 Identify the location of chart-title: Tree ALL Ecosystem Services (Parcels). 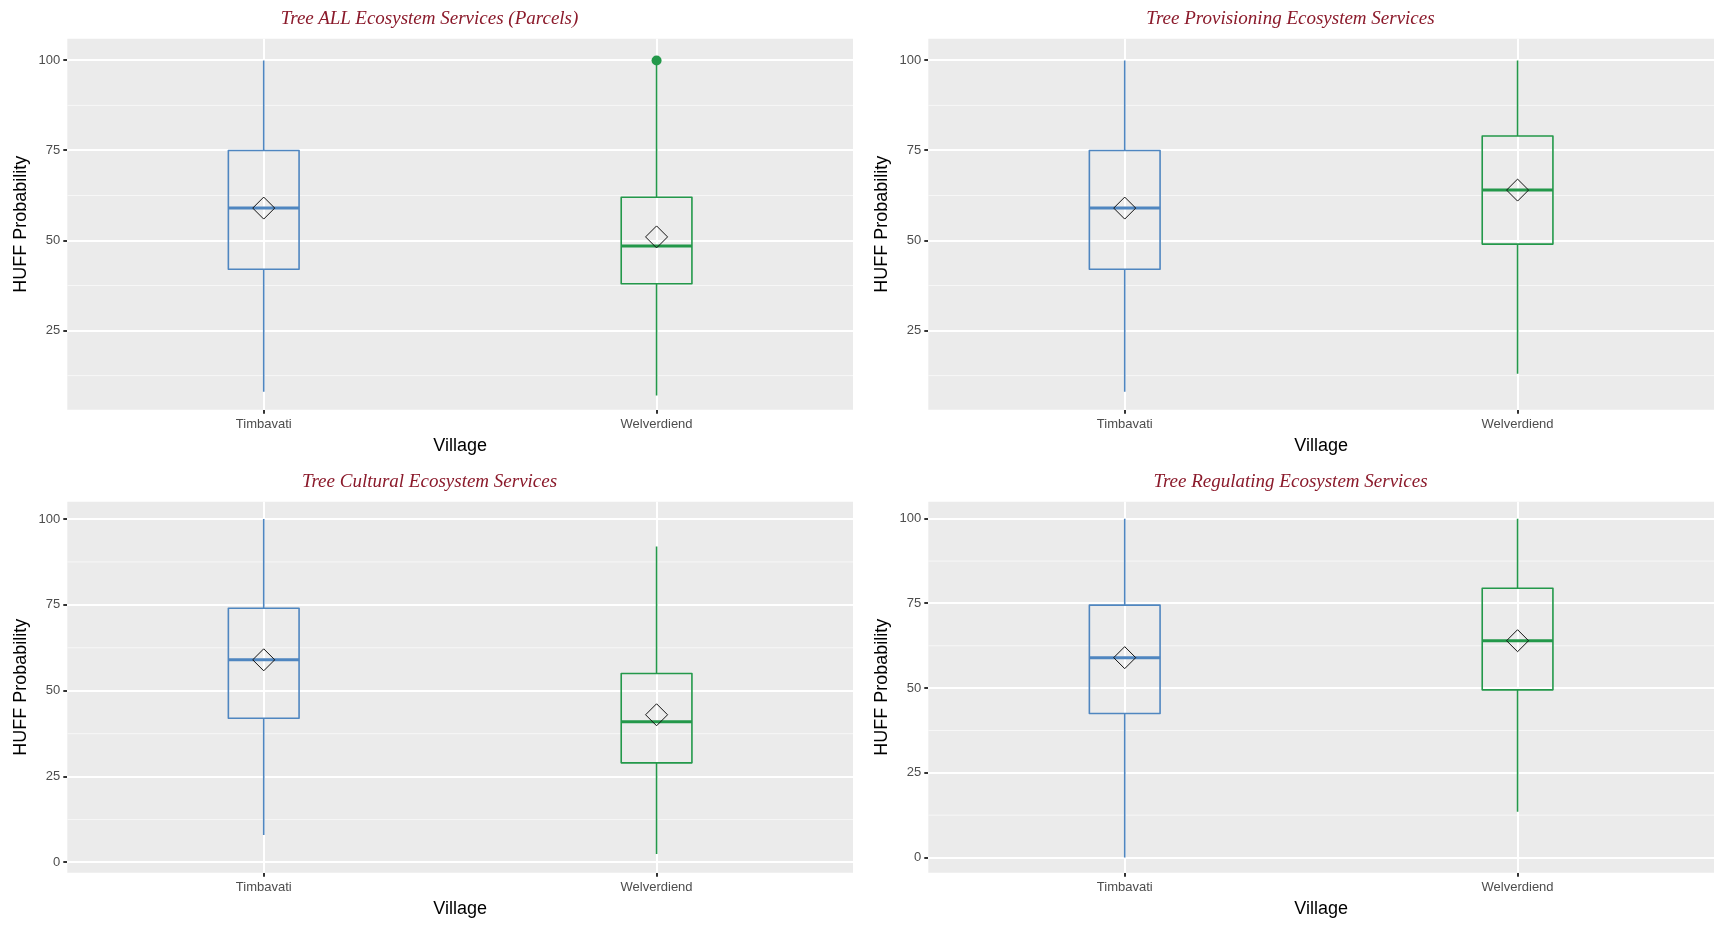
(429, 18).